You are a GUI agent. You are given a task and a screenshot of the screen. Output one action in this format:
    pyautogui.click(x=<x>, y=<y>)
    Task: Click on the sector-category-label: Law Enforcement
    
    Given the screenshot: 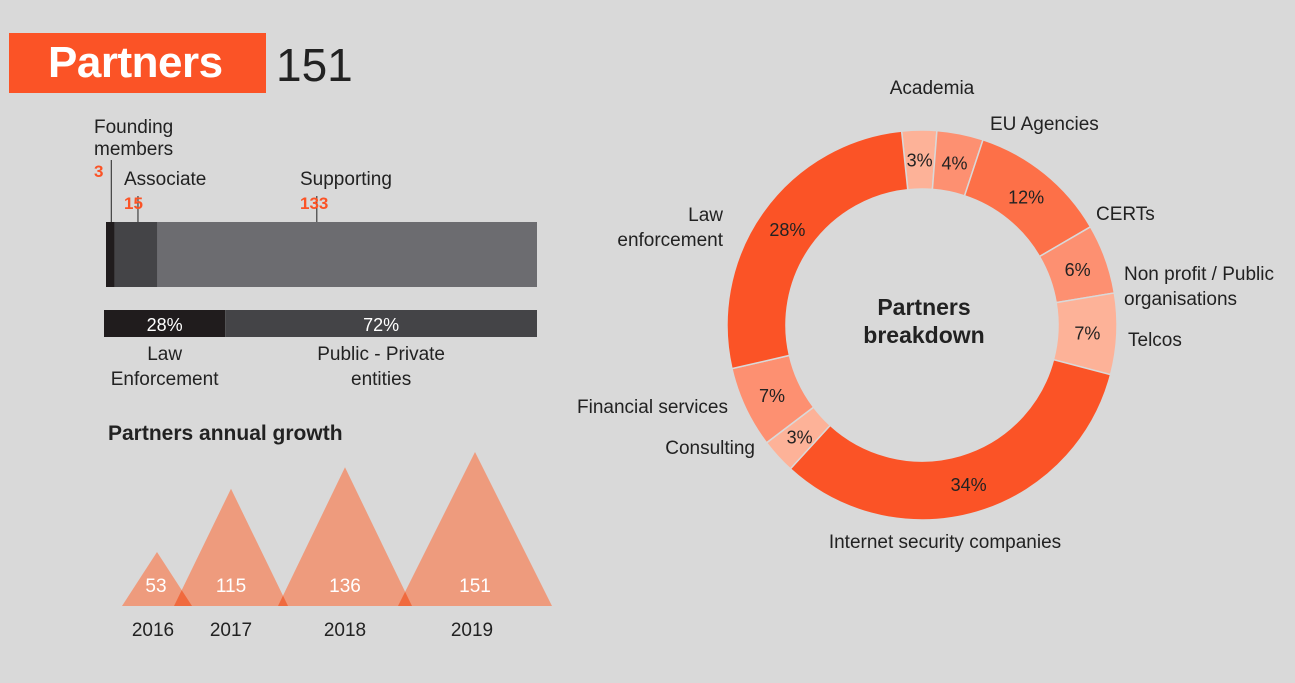 What is the action you would take?
    pyautogui.click(x=165, y=367)
    